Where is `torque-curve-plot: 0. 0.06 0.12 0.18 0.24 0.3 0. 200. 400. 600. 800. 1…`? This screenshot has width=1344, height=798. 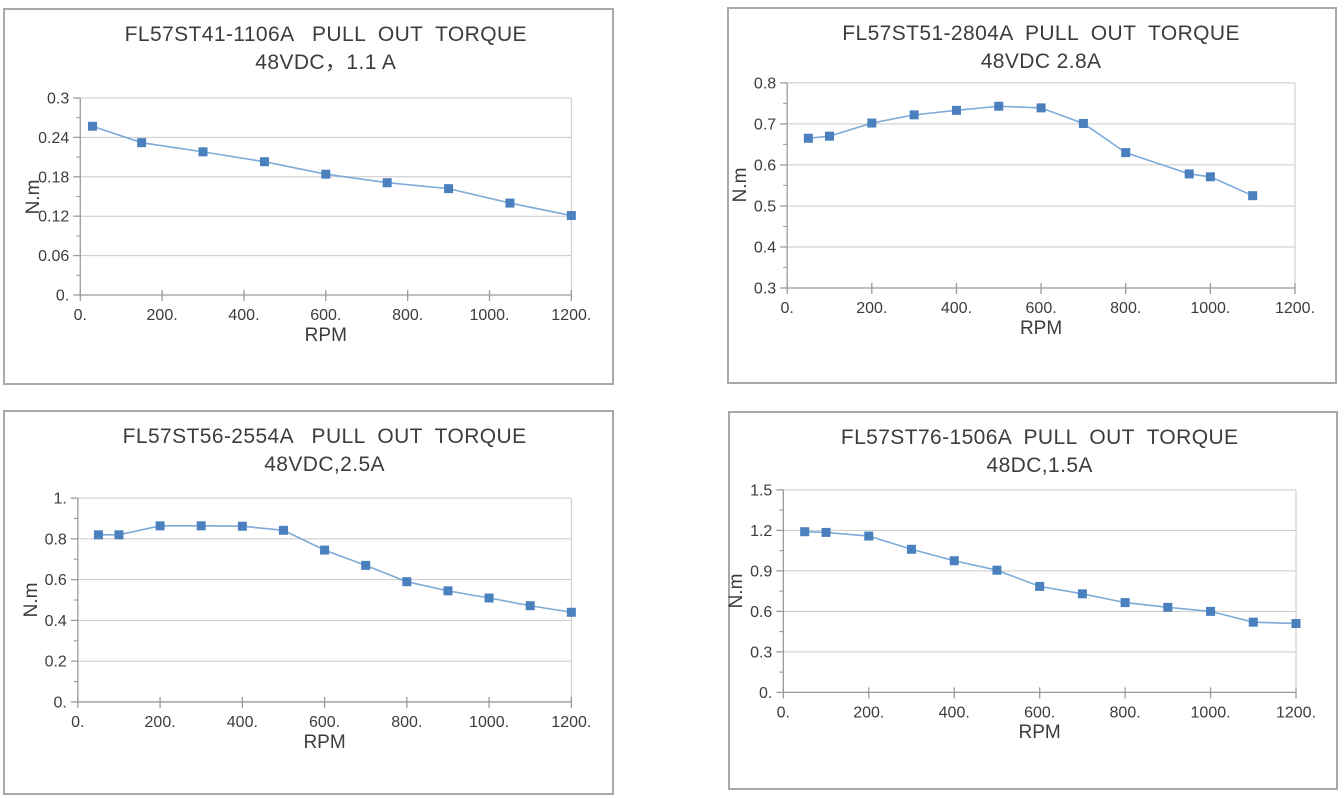 torque-curve-plot: 0. 0.06 0.12 0.18 0.24 0.3 0. 200. 400. 600. 800. 1… is located at coordinates (314, 207).